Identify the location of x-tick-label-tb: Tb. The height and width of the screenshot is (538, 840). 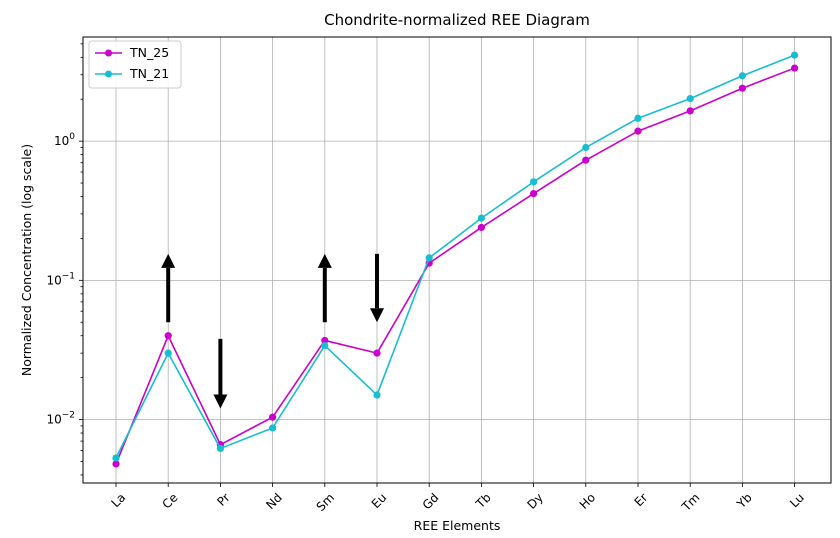
(483, 500).